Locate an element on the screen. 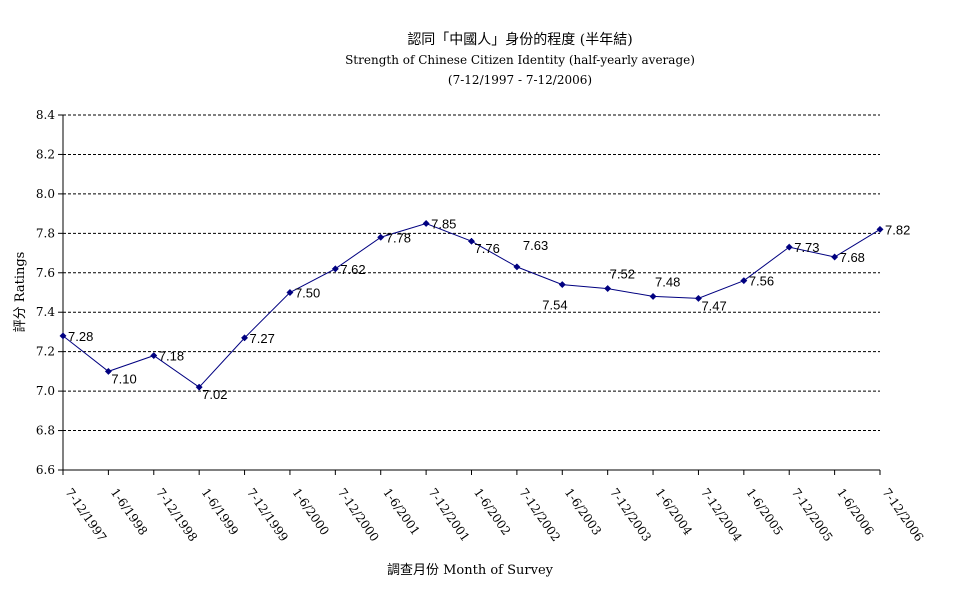  y-tick-label: 7.8 is located at coordinates (45, 233).